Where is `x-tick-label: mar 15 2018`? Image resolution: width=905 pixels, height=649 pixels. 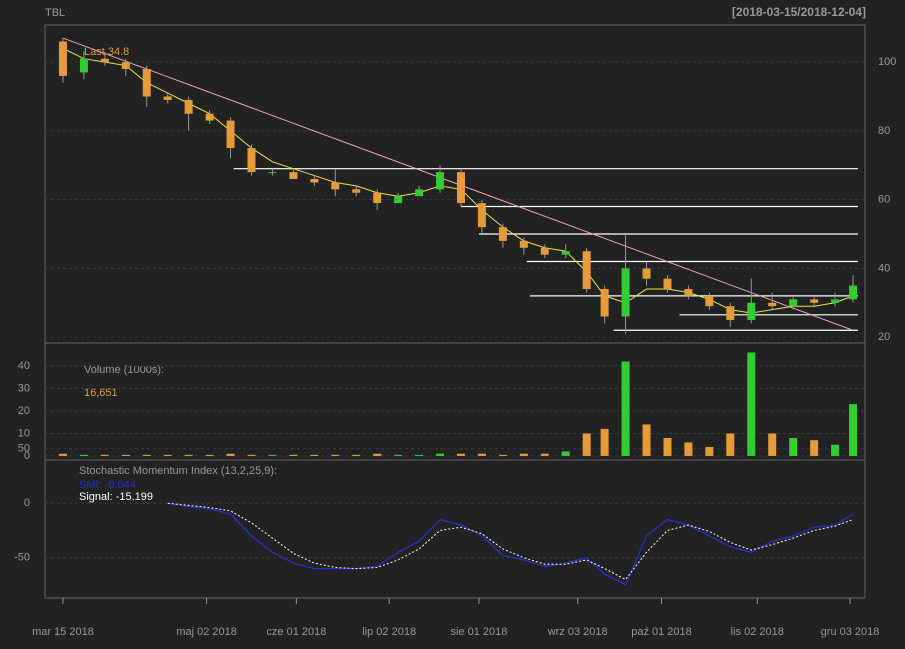 x-tick-label: mar 15 2018 is located at coordinates (63, 632).